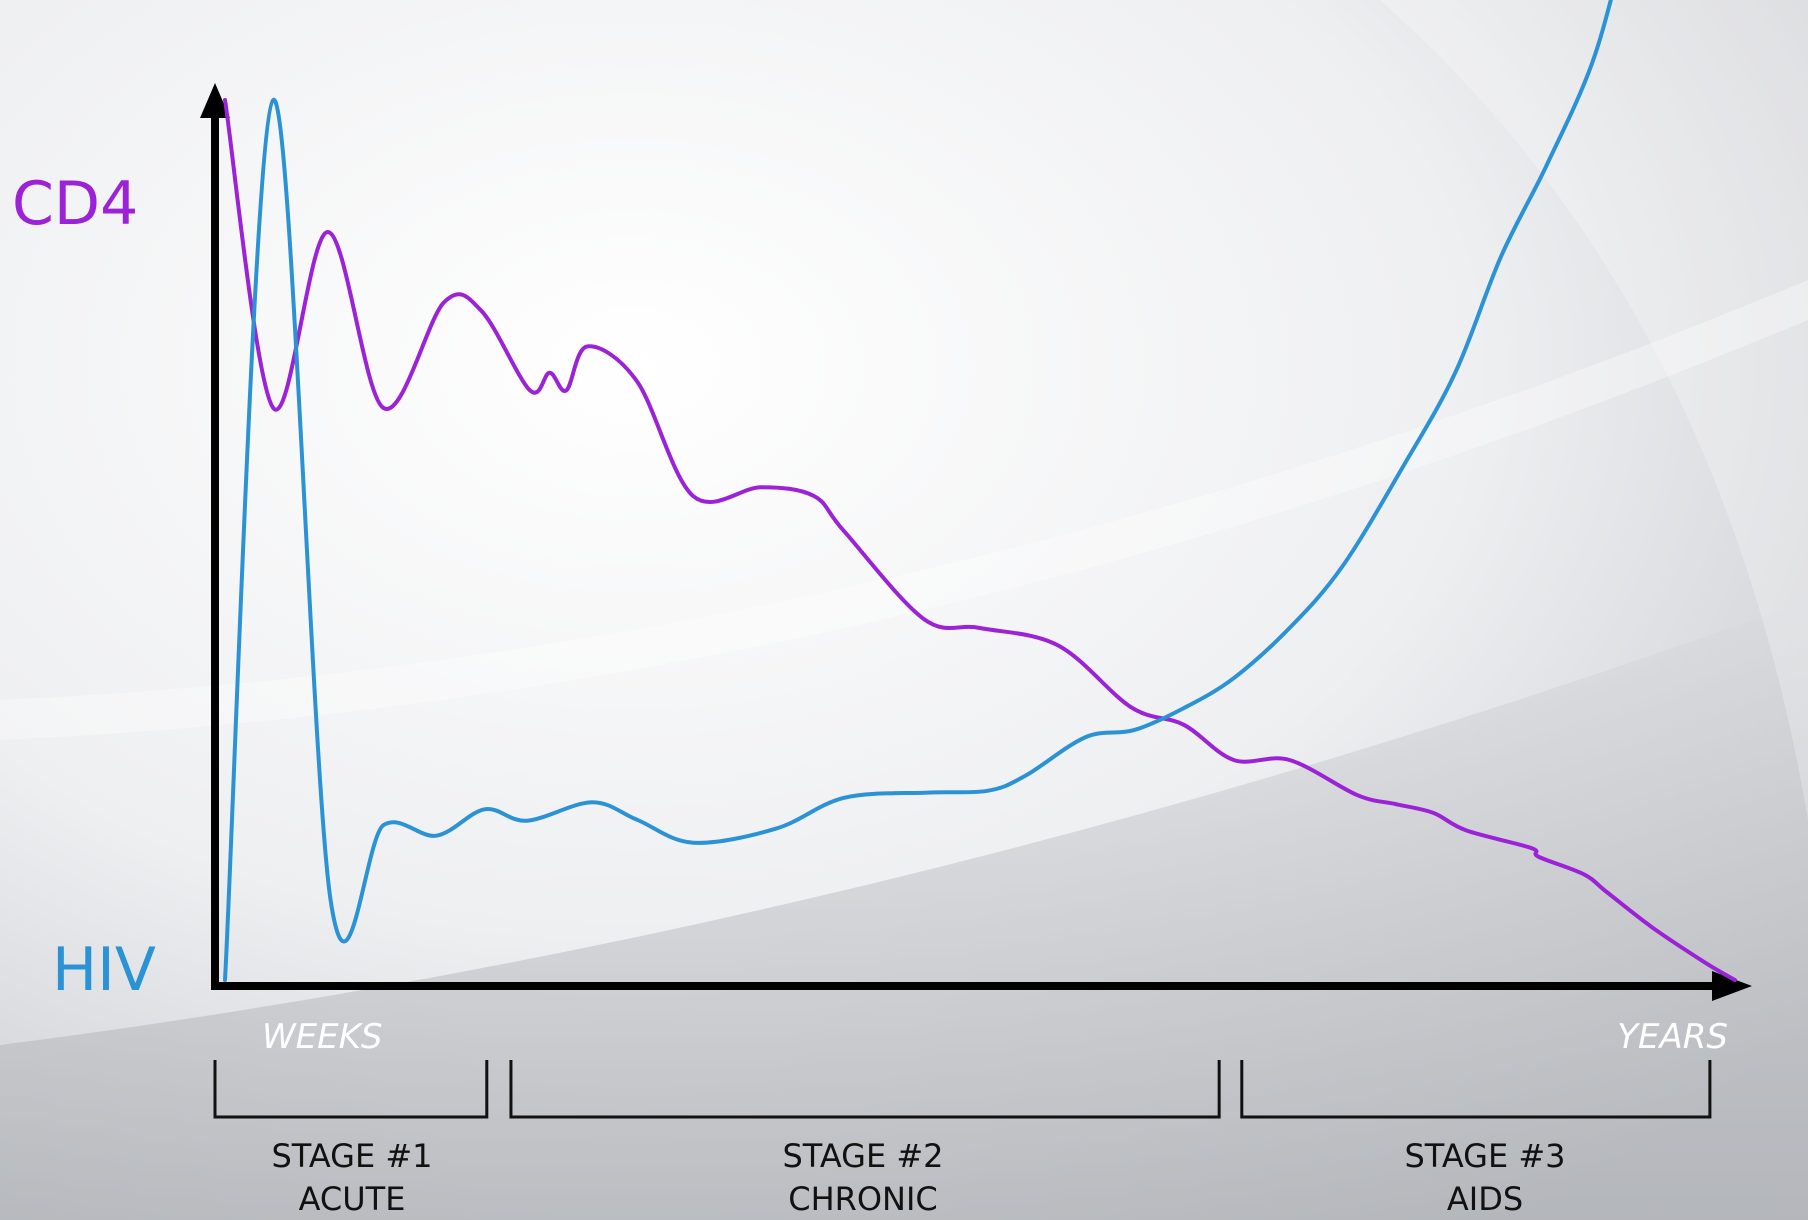 The image size is (1808, 1220). What do you see at coordinates (862, 1156) in the screenshot?
I see `stage-2-title: STAGE #2` at bounding box center [862, 1156].